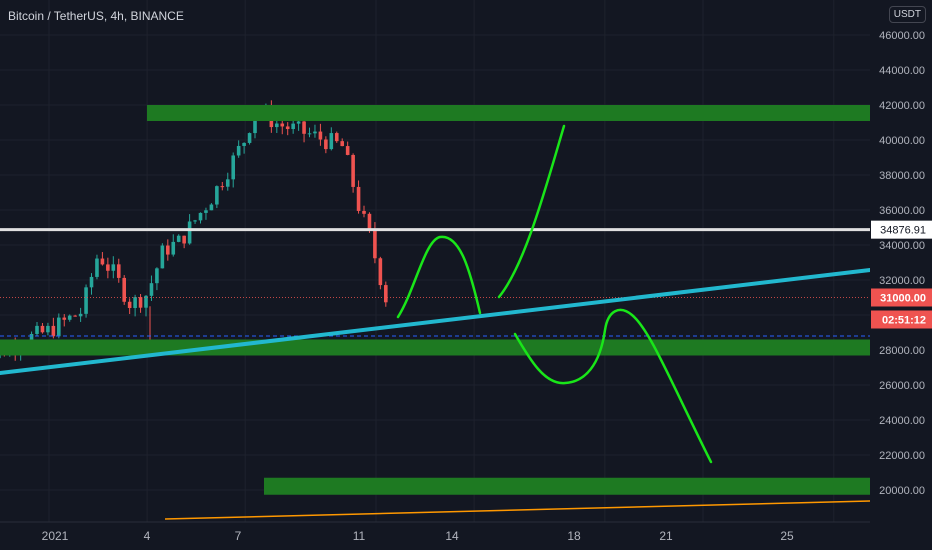  I want to click on time-tick-label: 2021, so click(55, 536).